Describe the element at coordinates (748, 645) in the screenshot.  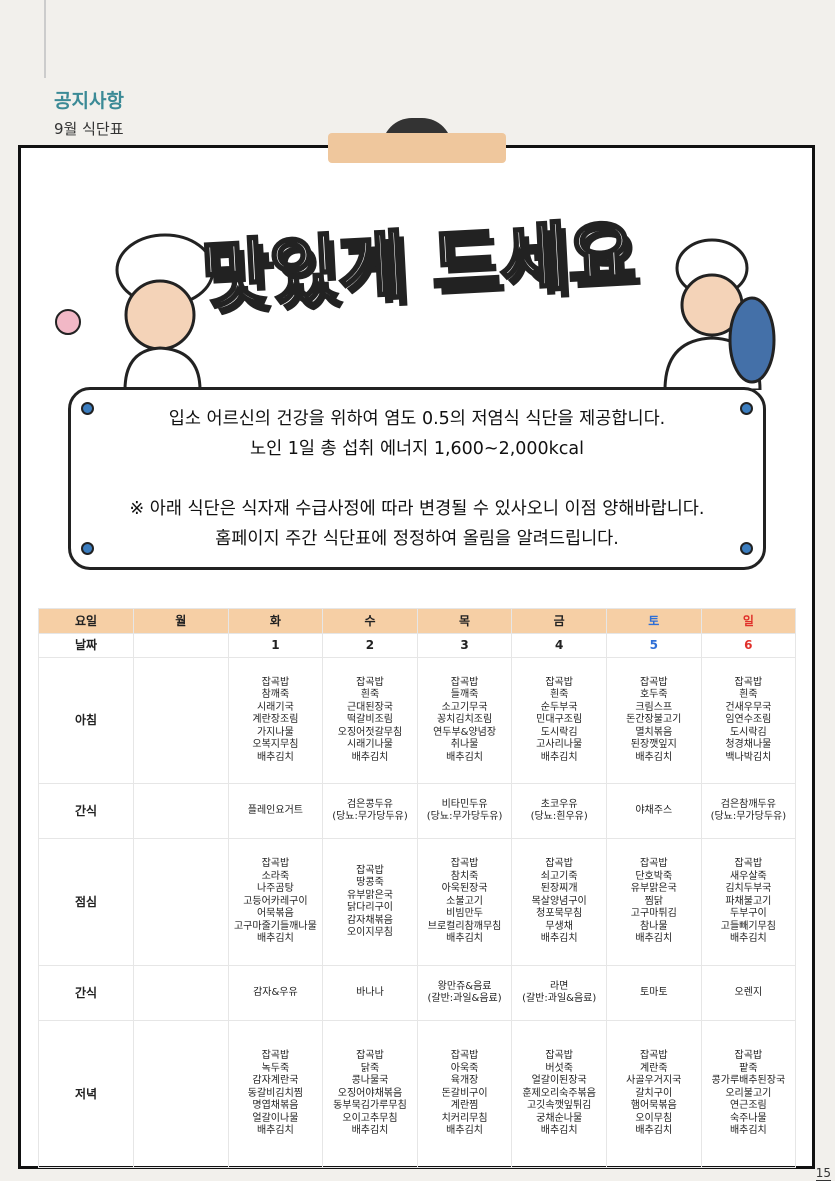
I see `date-cell: 6` at that location.